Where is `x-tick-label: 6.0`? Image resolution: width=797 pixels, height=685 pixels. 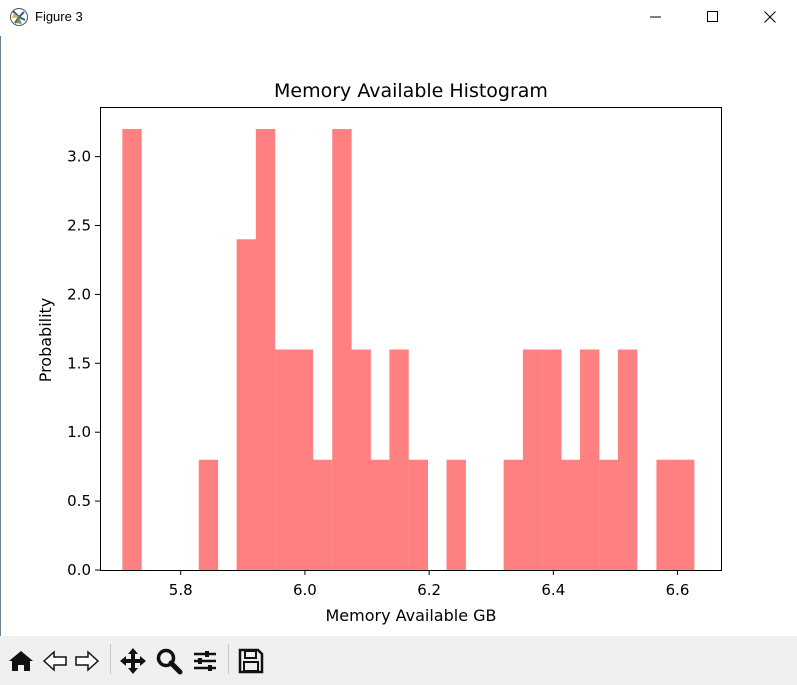 x-tick-label: 6.0 is located at coordinates (305, 590).